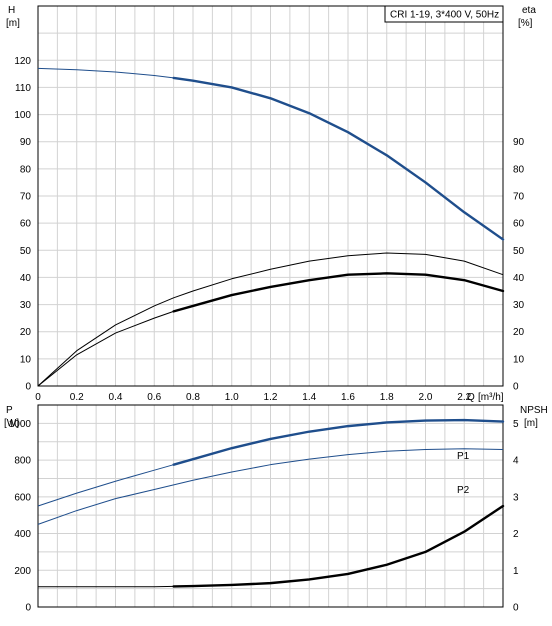 This screenshot has height=626, width=552. Describe the element at coordinates (464, 397) in the screenshot. I see `x-tick-label: 2.2` at that location.